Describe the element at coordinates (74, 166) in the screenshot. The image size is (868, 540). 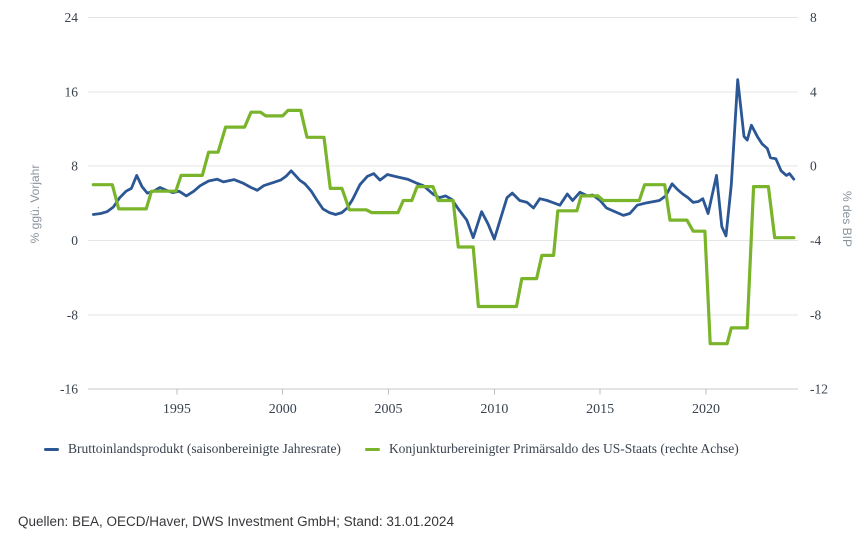
I see `left-axis-tick-label: 8` at that location.